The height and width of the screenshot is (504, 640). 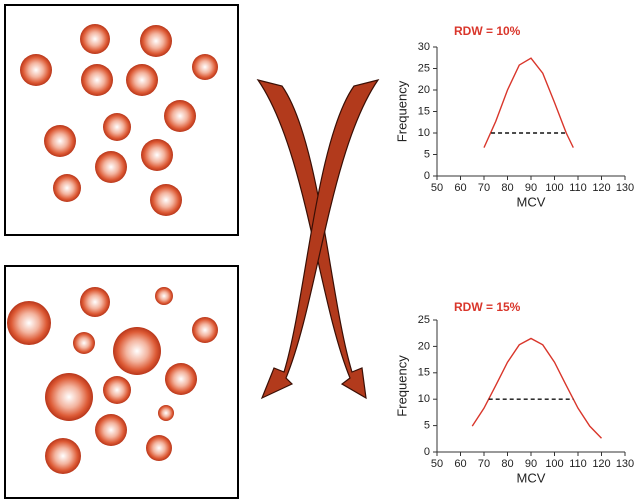 I want to click on chart-title: RDW = 10%, so click(x=487, y=31).